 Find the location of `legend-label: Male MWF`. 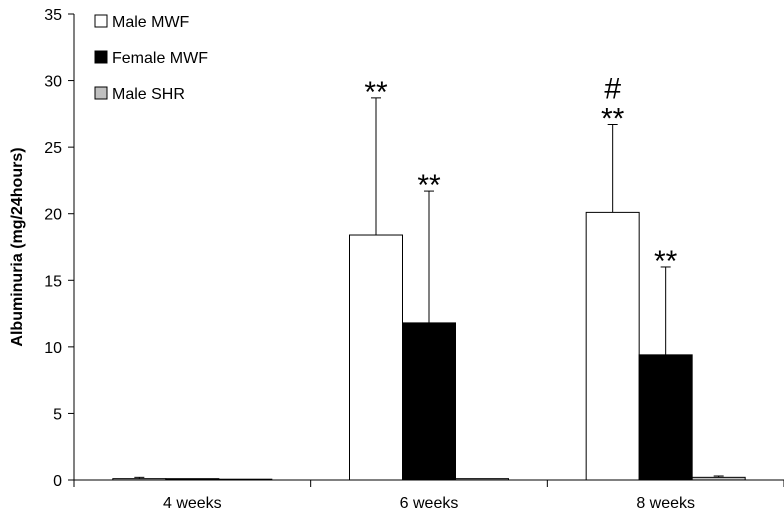

legend-label: Male MWF is located at coordinates (151, 22).